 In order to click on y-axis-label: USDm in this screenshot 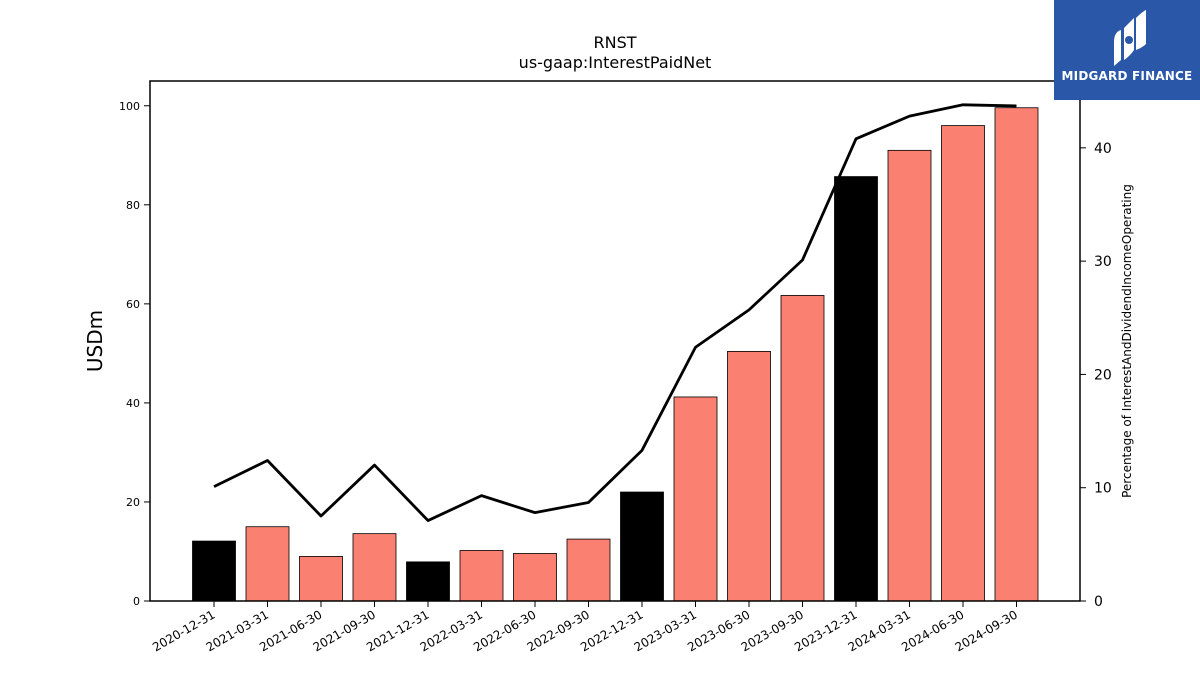, I will do `click(95, 341)`.